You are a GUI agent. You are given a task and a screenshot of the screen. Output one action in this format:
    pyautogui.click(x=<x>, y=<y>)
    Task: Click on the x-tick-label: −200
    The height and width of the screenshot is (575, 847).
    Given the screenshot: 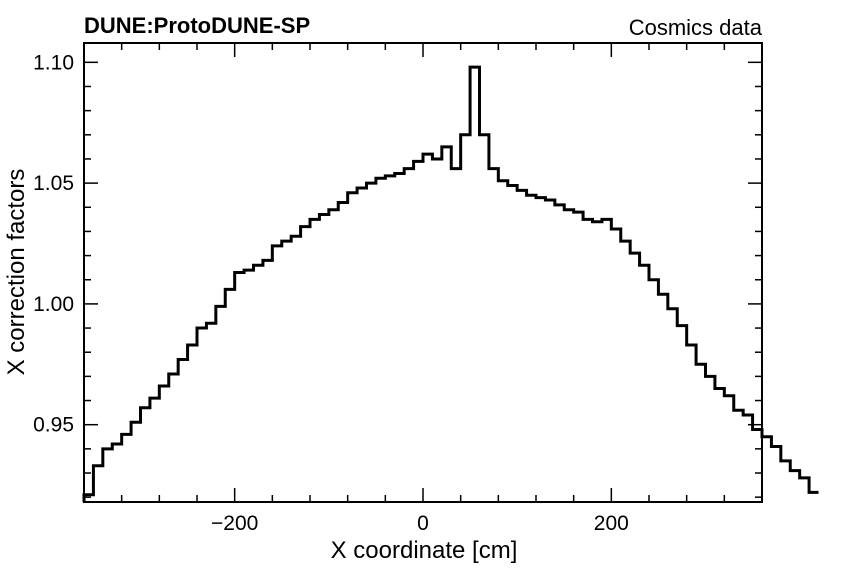 What is the action you would take?
    pyautogui.click(x=234, y=523)
    